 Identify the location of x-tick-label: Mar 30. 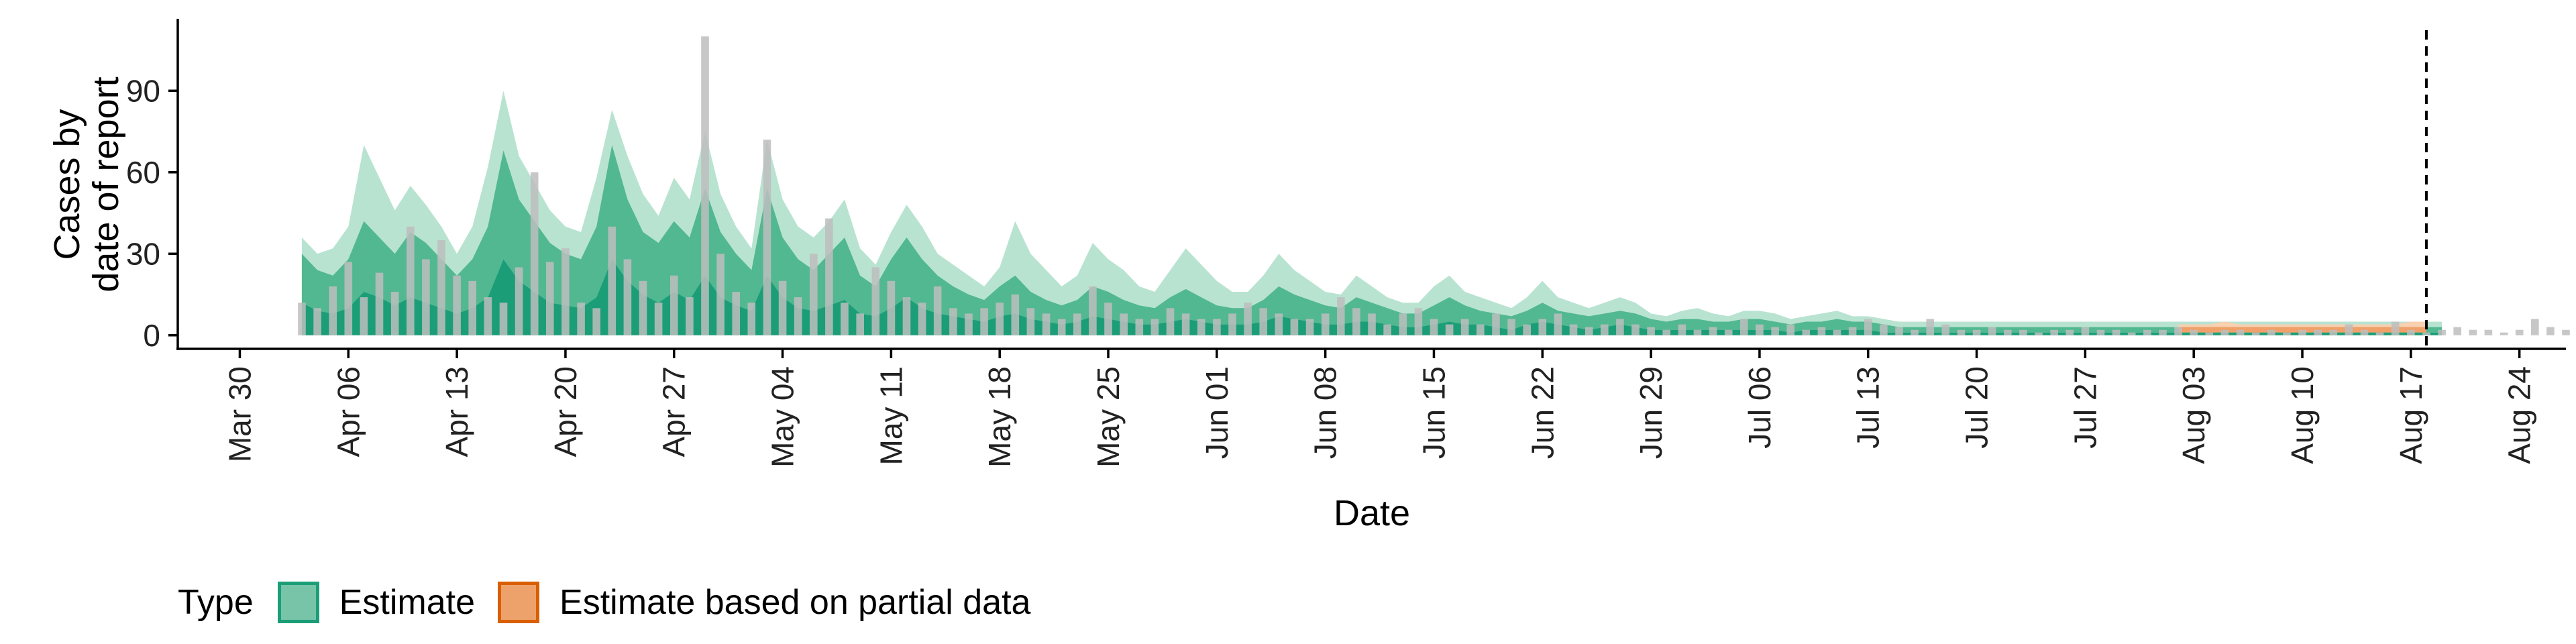
(239, 414).